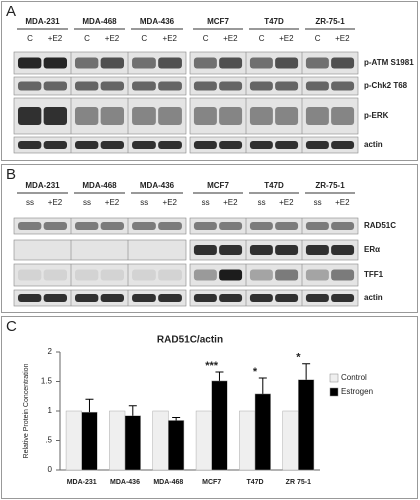 This screenshot has height=500, width=420. Describe the element at coordinates (100, 116) in the screenshot. I see `blot-strip` at that location.